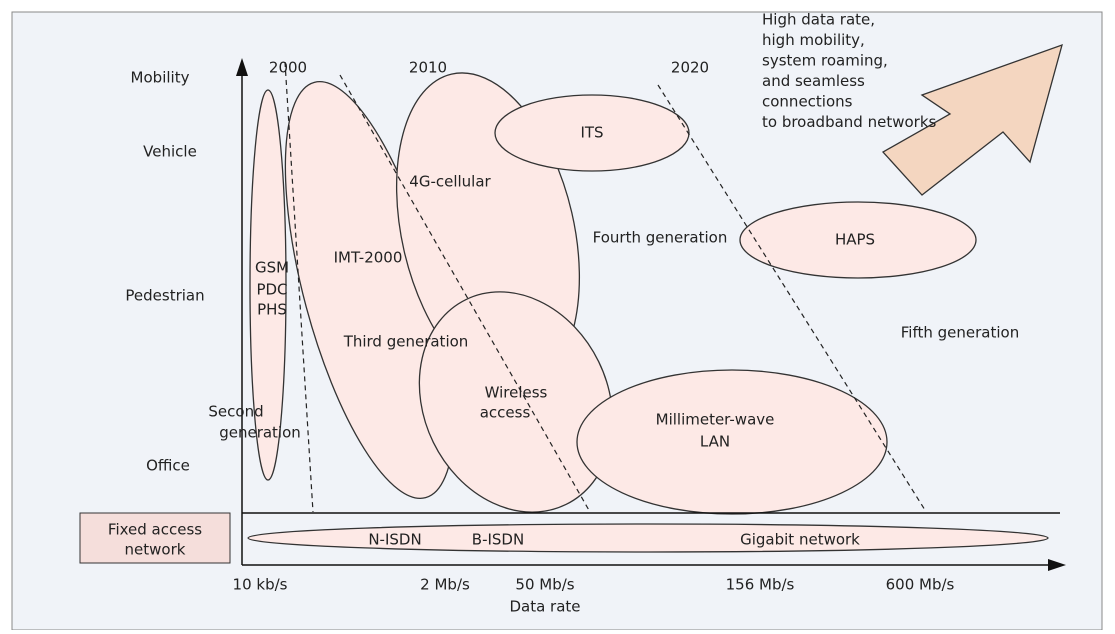  I want to click on label: network, so click(155, 550).